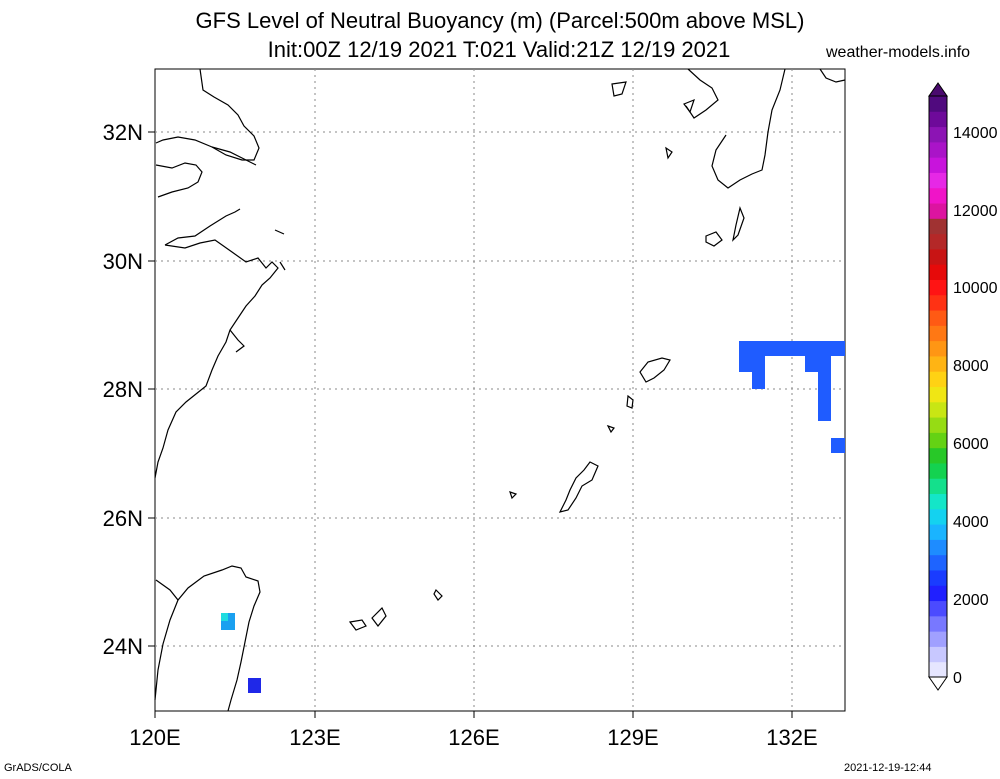  I want to click on island-tokunoshima, so click(630, 401).